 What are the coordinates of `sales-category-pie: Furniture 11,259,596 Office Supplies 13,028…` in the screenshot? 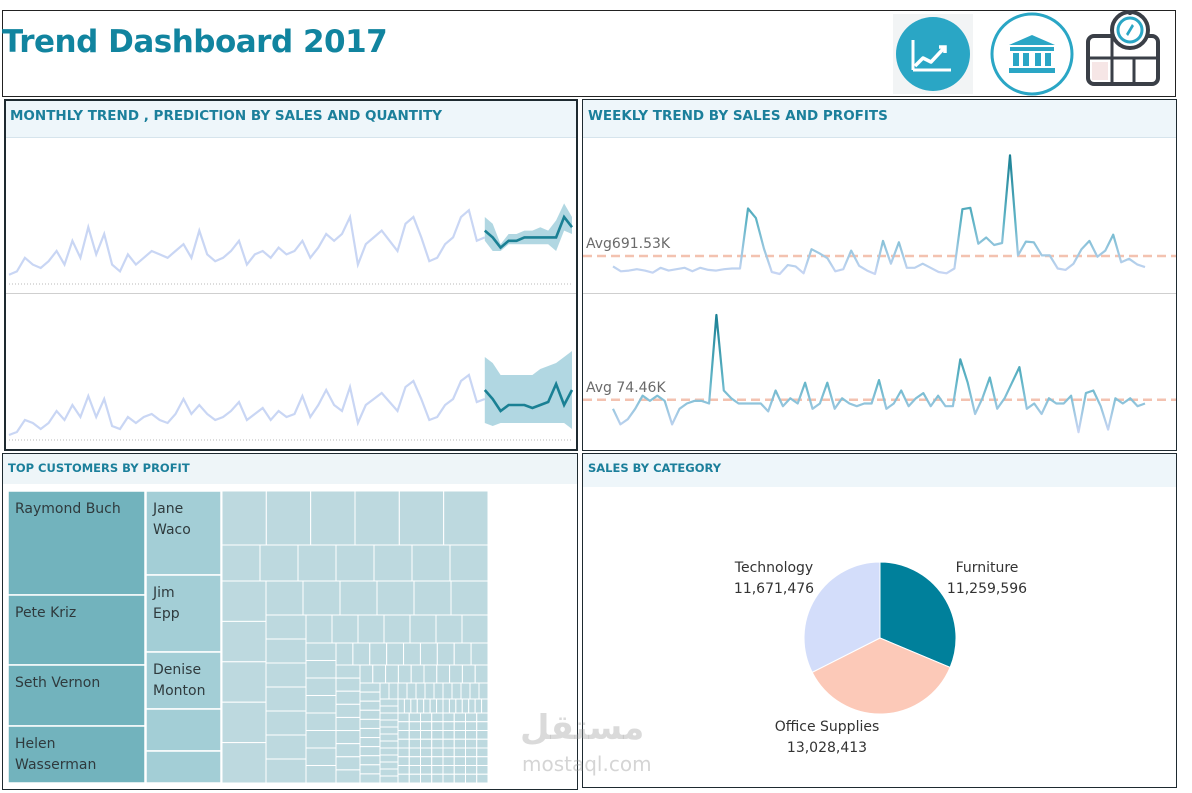 It's located at (880, 658).